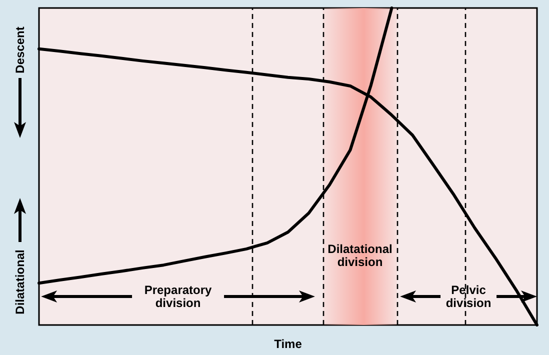 The height and width of the screenshot is (355, 549). I want to click on annotation: Pelvic division, so click(469, 296).